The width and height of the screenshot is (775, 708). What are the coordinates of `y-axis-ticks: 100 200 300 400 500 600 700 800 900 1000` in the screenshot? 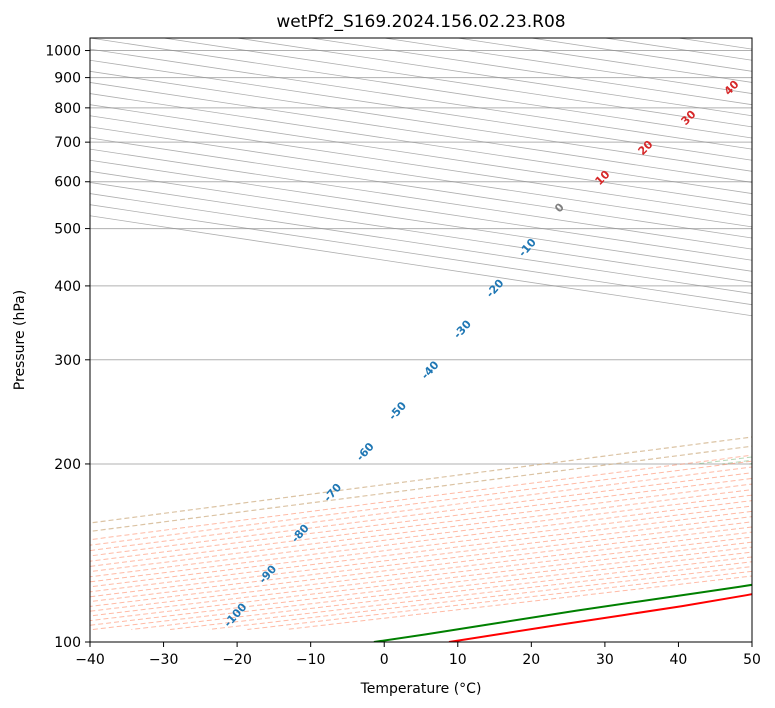 It's located at (67, 347).